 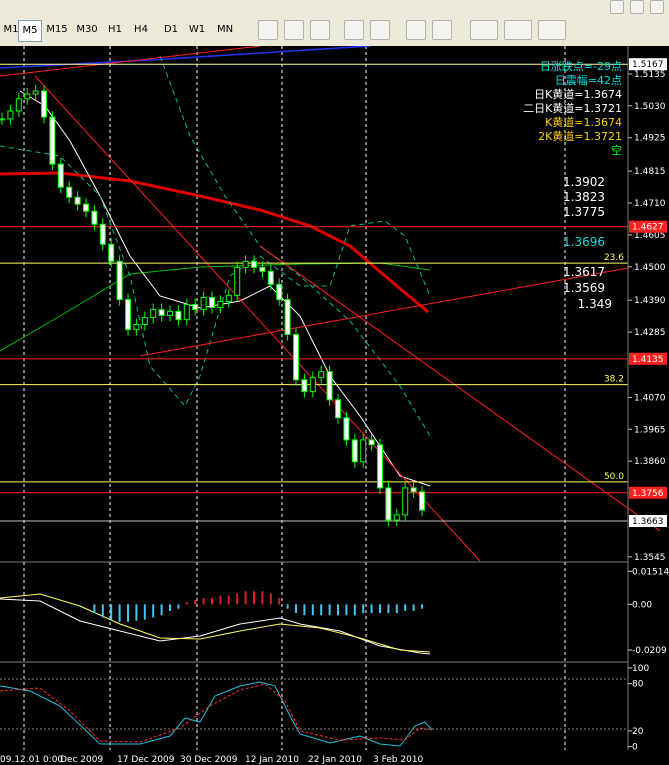 What do you see at coordinates (614, 477) in the screenshot?
I see `fib-label: 50.0` at bounding box center [614, 477].